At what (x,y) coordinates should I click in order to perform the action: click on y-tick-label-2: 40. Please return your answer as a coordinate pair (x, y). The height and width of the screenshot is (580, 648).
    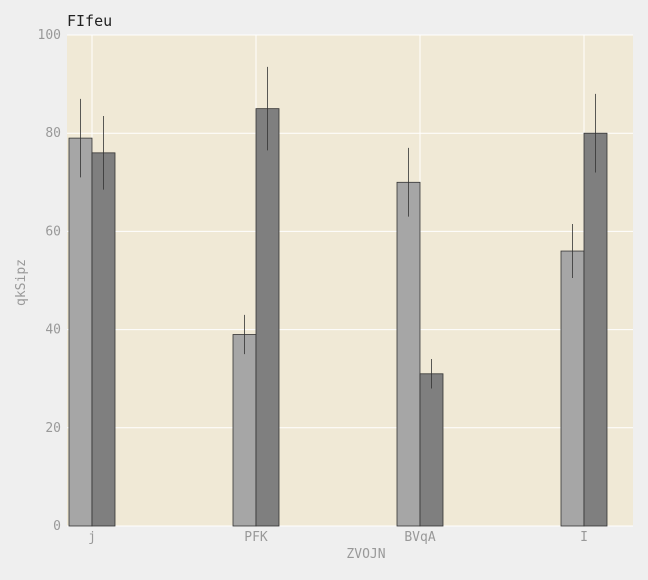
    Looking at the image, I should click on (53, 330).